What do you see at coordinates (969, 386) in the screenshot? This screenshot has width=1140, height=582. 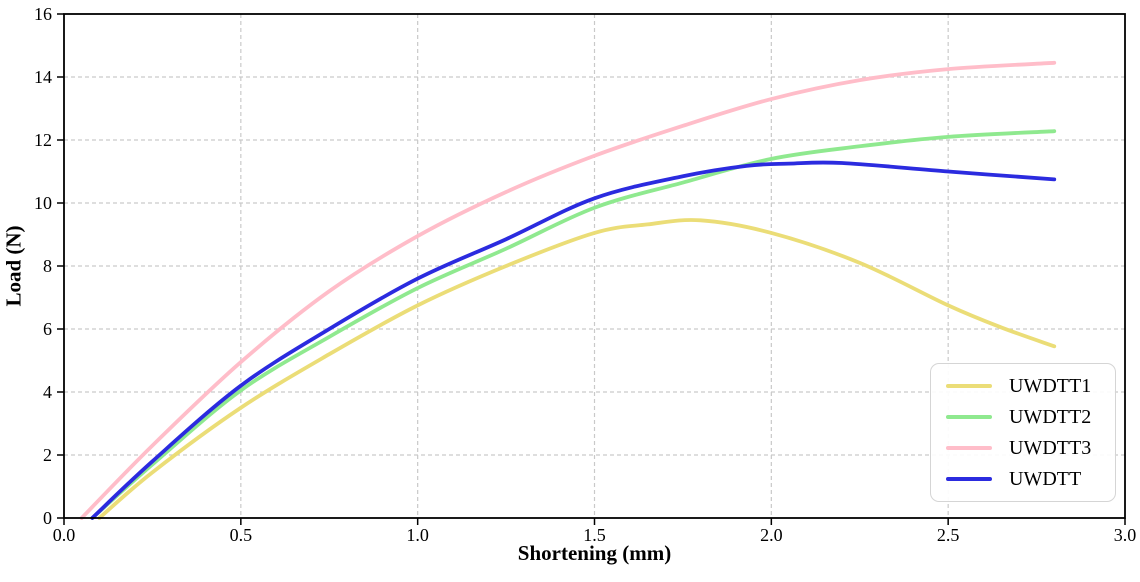 I see `legend-swatch-UWDTT1` at bounding box center [969, 386].